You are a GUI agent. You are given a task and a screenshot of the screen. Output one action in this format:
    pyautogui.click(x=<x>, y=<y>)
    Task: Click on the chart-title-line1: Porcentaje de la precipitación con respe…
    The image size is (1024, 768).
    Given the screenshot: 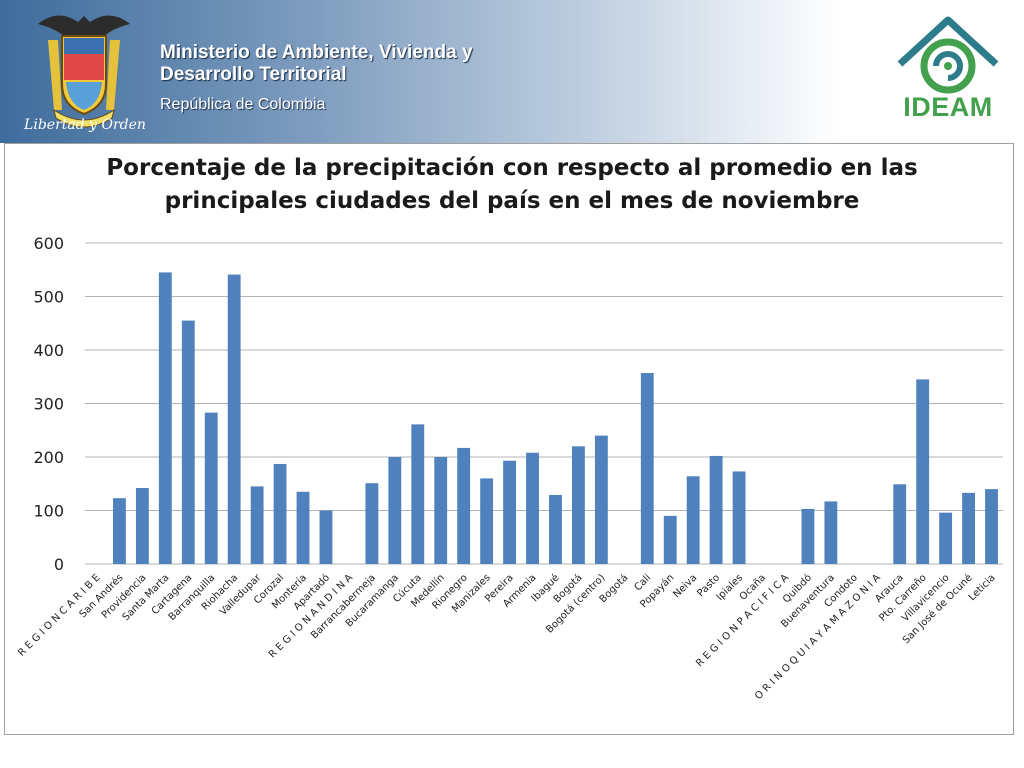 What is the action you would take?
    pyautogui.click(x=512, y=168)
    